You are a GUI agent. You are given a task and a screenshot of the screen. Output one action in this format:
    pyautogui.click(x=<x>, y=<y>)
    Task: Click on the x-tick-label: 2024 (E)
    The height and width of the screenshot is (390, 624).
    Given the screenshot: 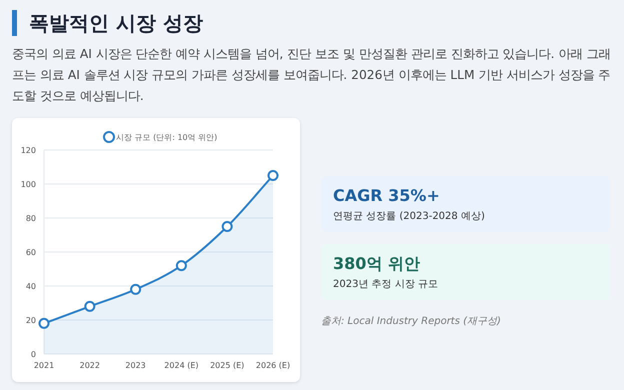 What is the action you would take?
    pyautogui.click(x=181, y=365)
    